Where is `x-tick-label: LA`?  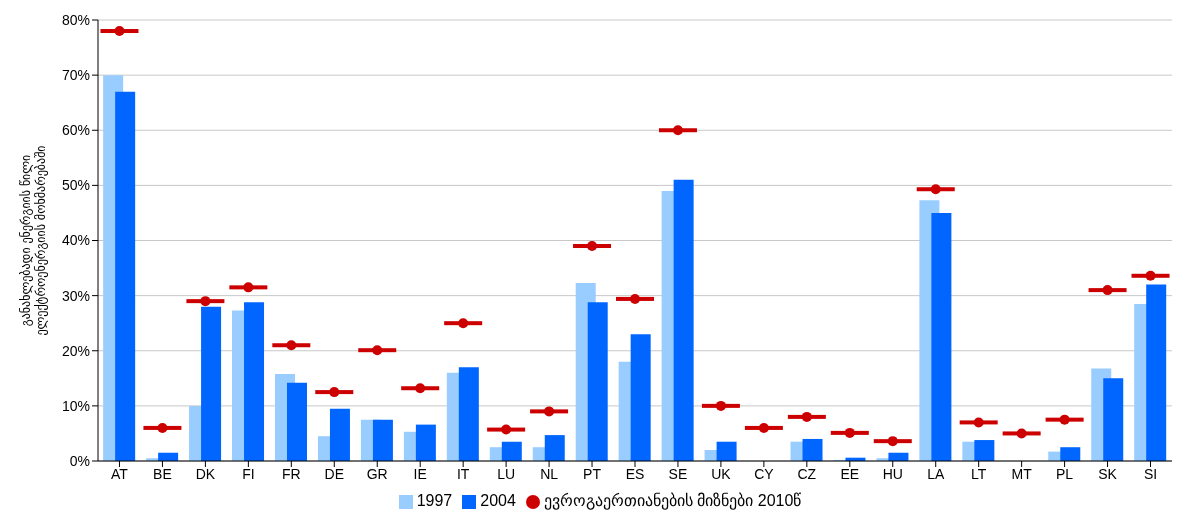
x-tick-label: LA is located at coordinates (936, 473).